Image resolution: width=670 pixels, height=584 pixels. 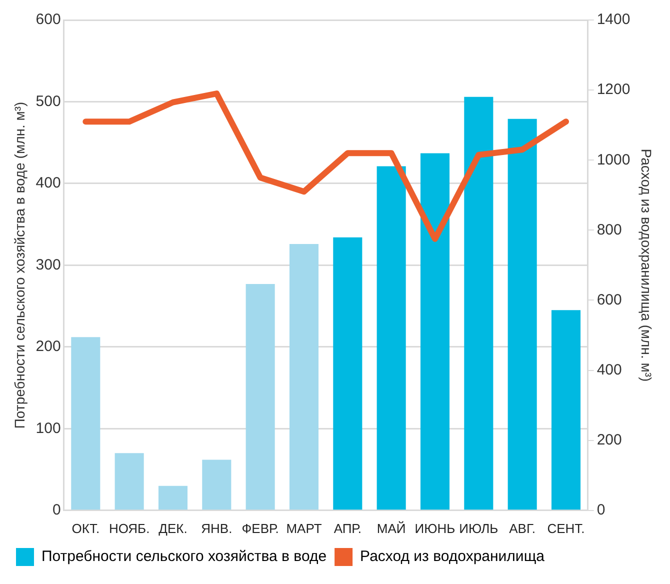 I want to click on x-tick-label: ДЕК., so click(x=173, y=528).